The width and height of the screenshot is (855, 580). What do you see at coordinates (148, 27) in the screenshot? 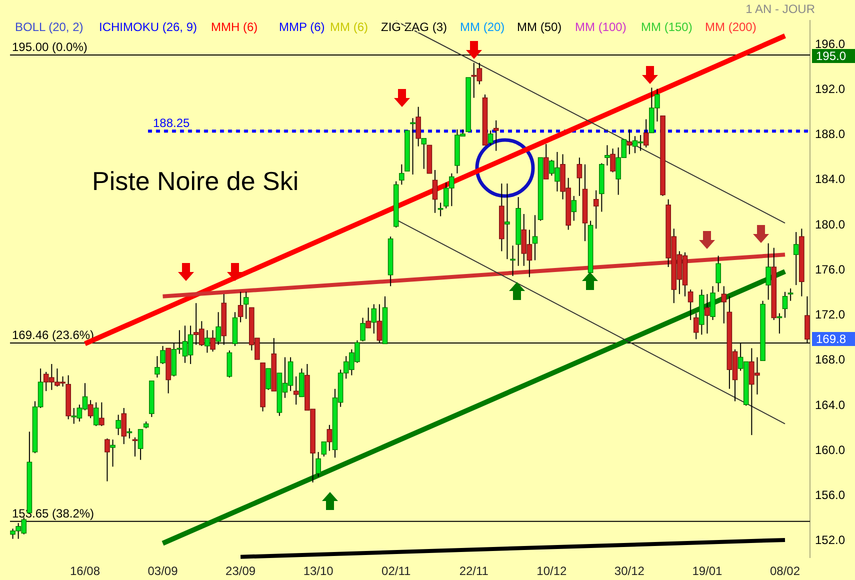
I see `annotation: ICHIMOKU (26, 9)` at bounding box center [148, 27].